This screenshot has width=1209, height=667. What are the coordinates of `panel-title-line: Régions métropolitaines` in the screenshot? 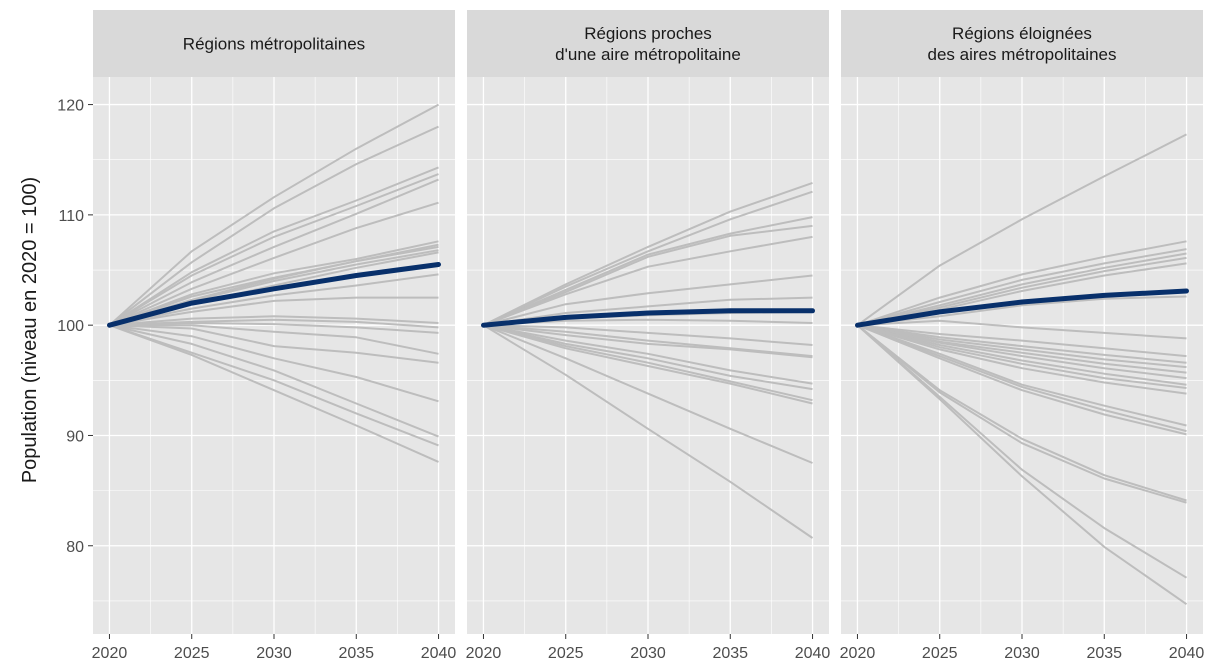 It's located at (274, 44).